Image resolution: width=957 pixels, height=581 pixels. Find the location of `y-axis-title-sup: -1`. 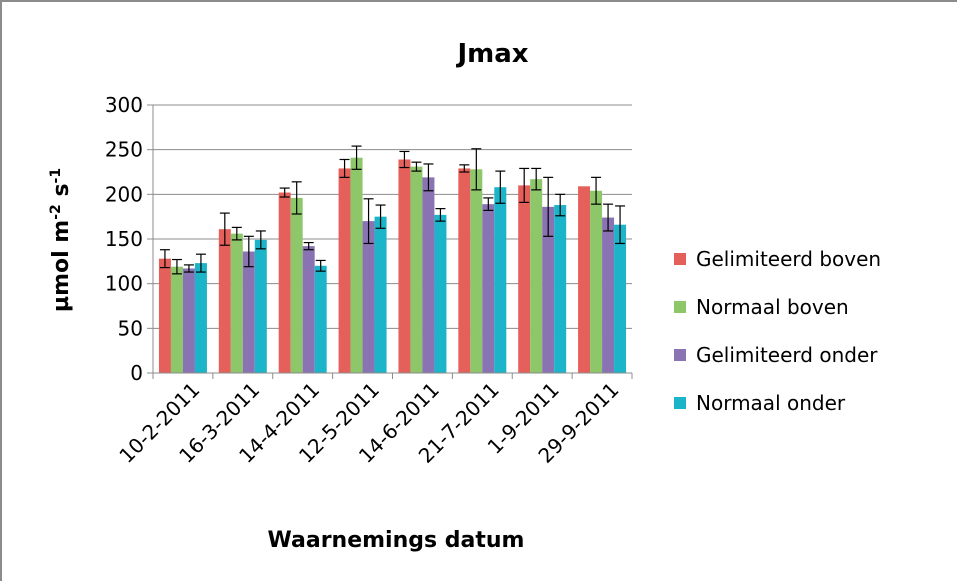

y-axis-title-sup: -1 is located at coordinates (56, 176).